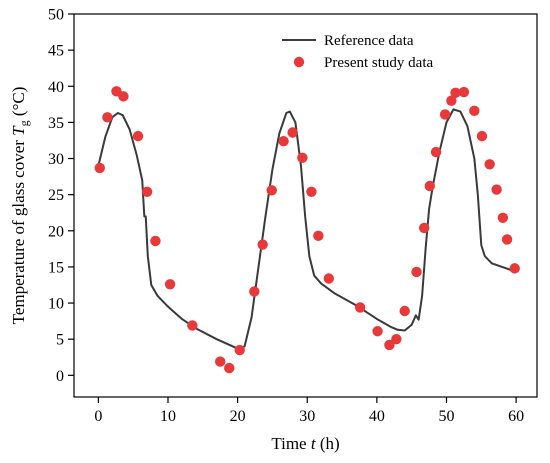 This screenshot has width=550, height=463. I want to click on y-tick-label: 5, so click(60, 340).